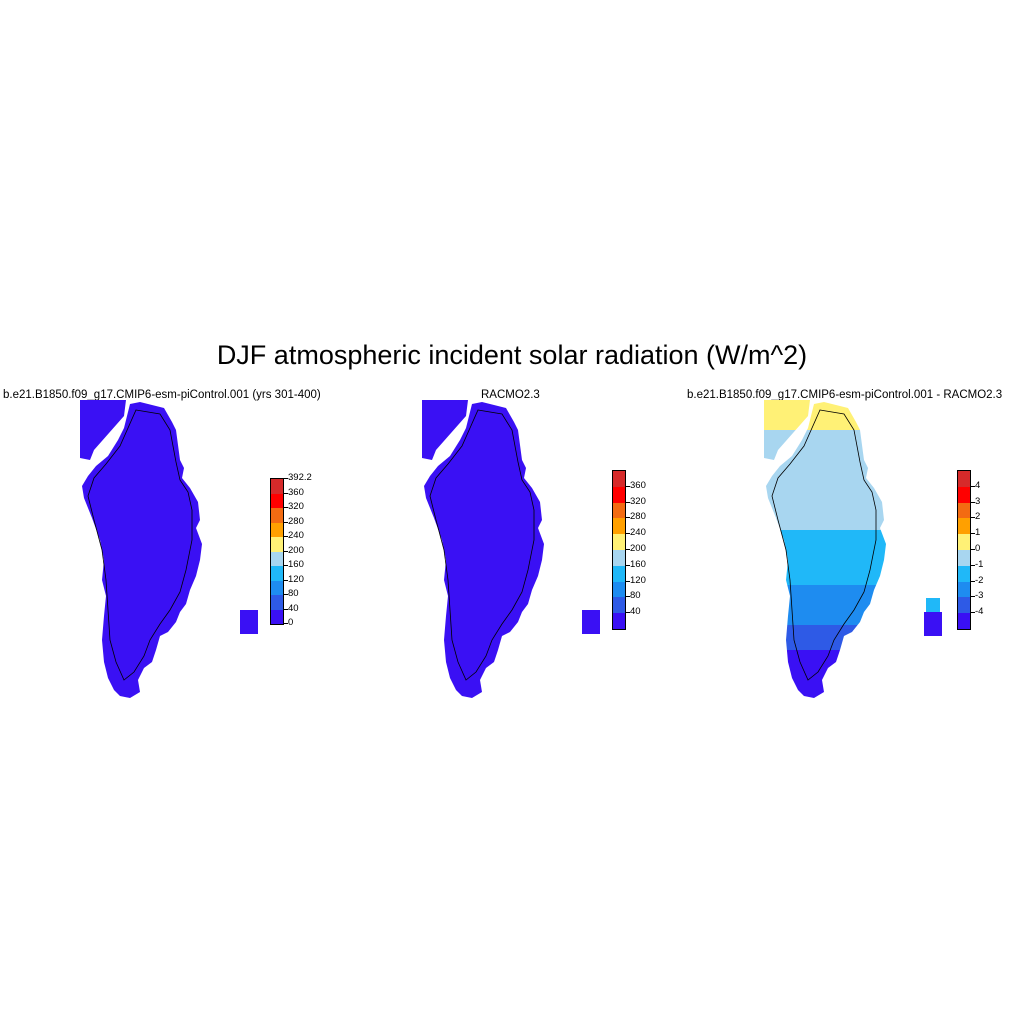  I want to click on island-difference-b, so click(933, 624).